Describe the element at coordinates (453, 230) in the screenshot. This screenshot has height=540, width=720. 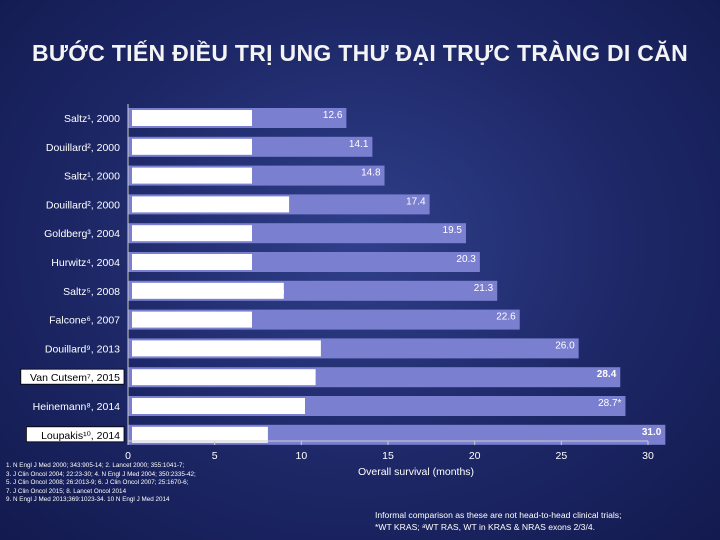
I see `value-label: 19.5` at that location.